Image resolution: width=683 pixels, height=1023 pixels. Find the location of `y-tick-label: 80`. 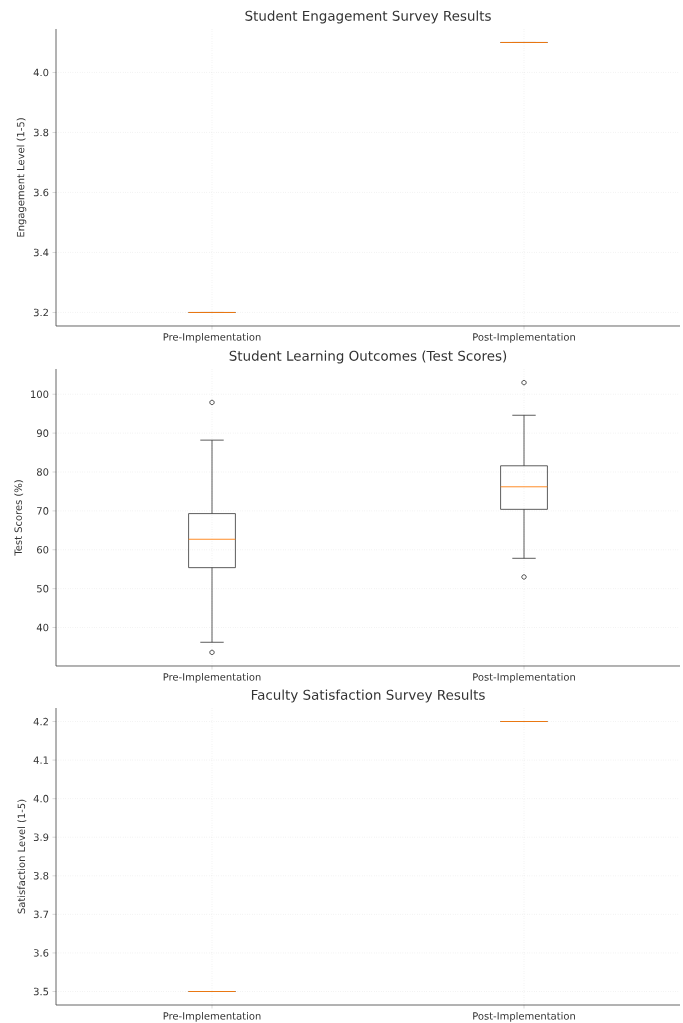

y-tick-label: 80 is located at coordinates (42, 472).